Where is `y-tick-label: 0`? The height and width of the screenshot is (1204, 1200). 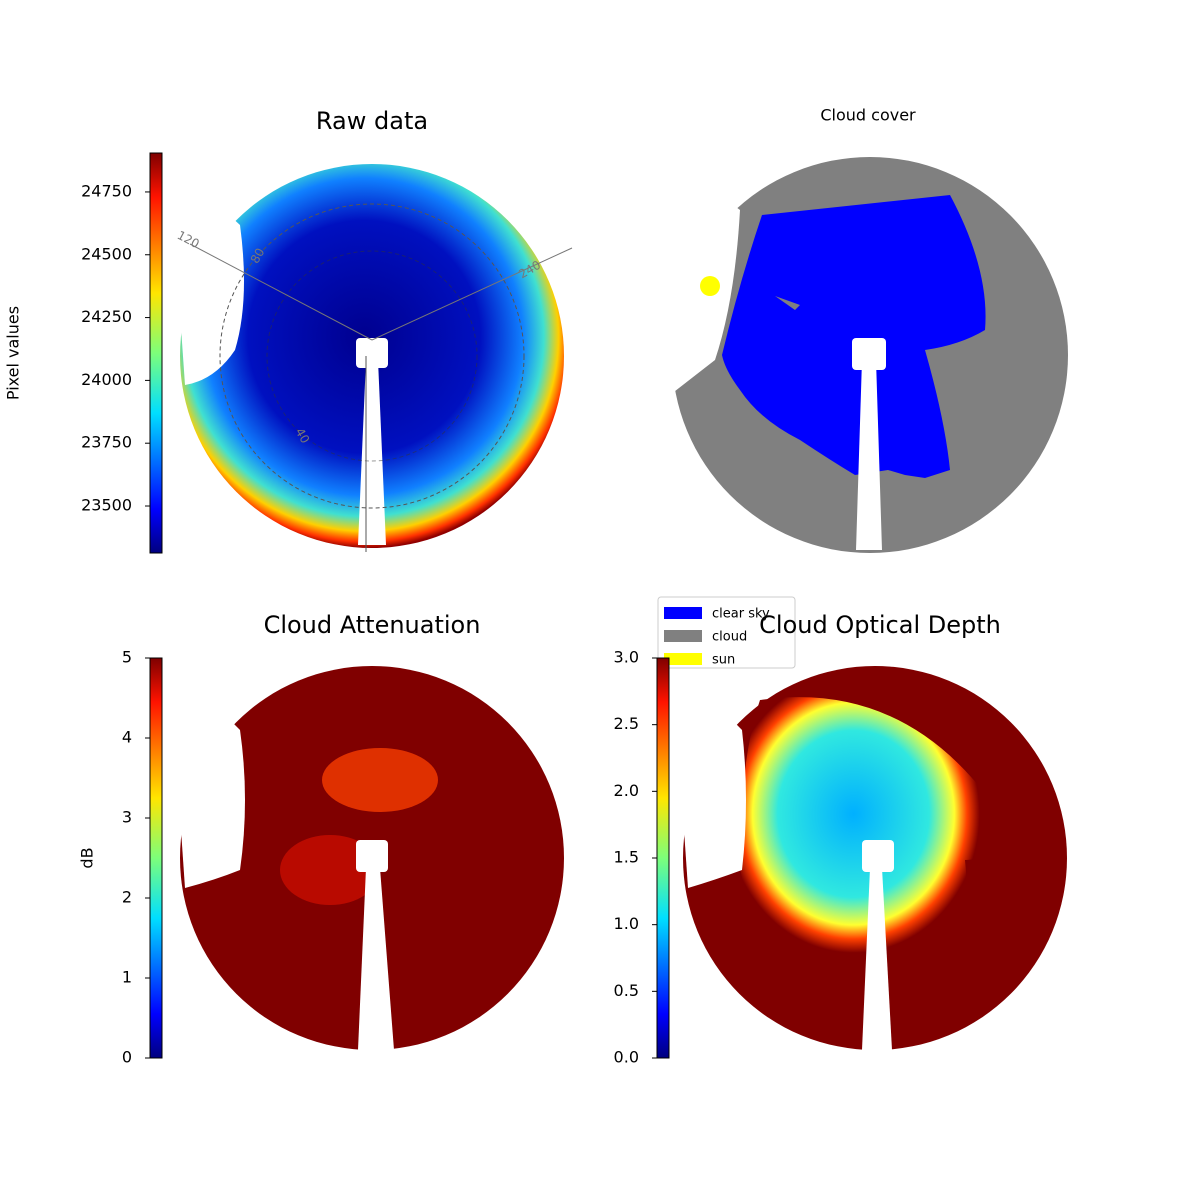 y-tick-label: 0 is located at coordinates (127, 1057).